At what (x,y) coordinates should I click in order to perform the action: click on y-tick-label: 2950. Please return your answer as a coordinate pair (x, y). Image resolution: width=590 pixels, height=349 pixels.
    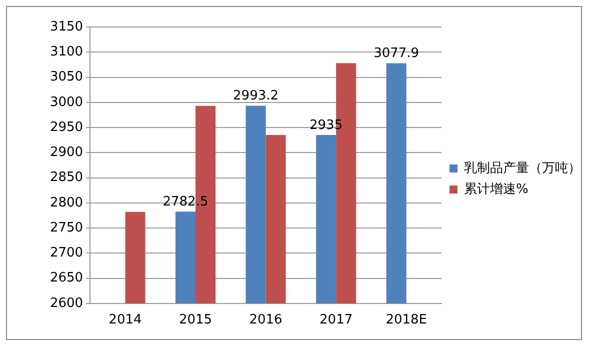
    Looking at the image, I should click on (67, 127).